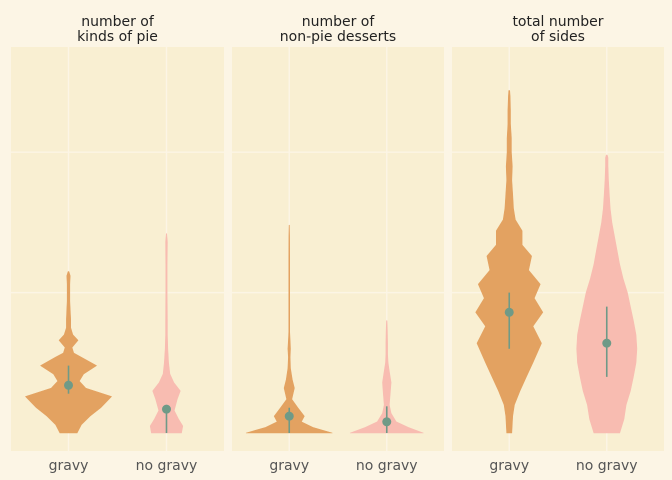  I want to click on panel-title: number of kinds of pie, so click(117, 29).